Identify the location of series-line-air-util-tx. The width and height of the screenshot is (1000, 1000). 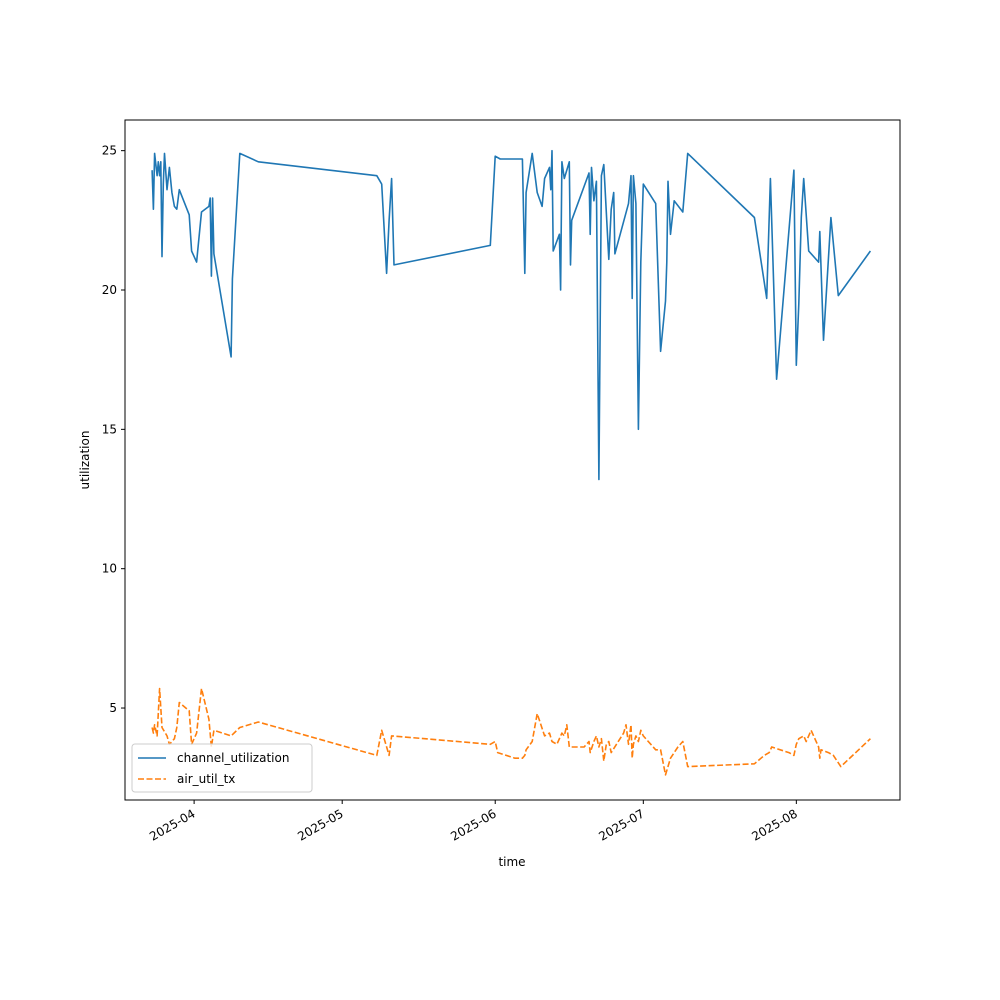
(511, 731).